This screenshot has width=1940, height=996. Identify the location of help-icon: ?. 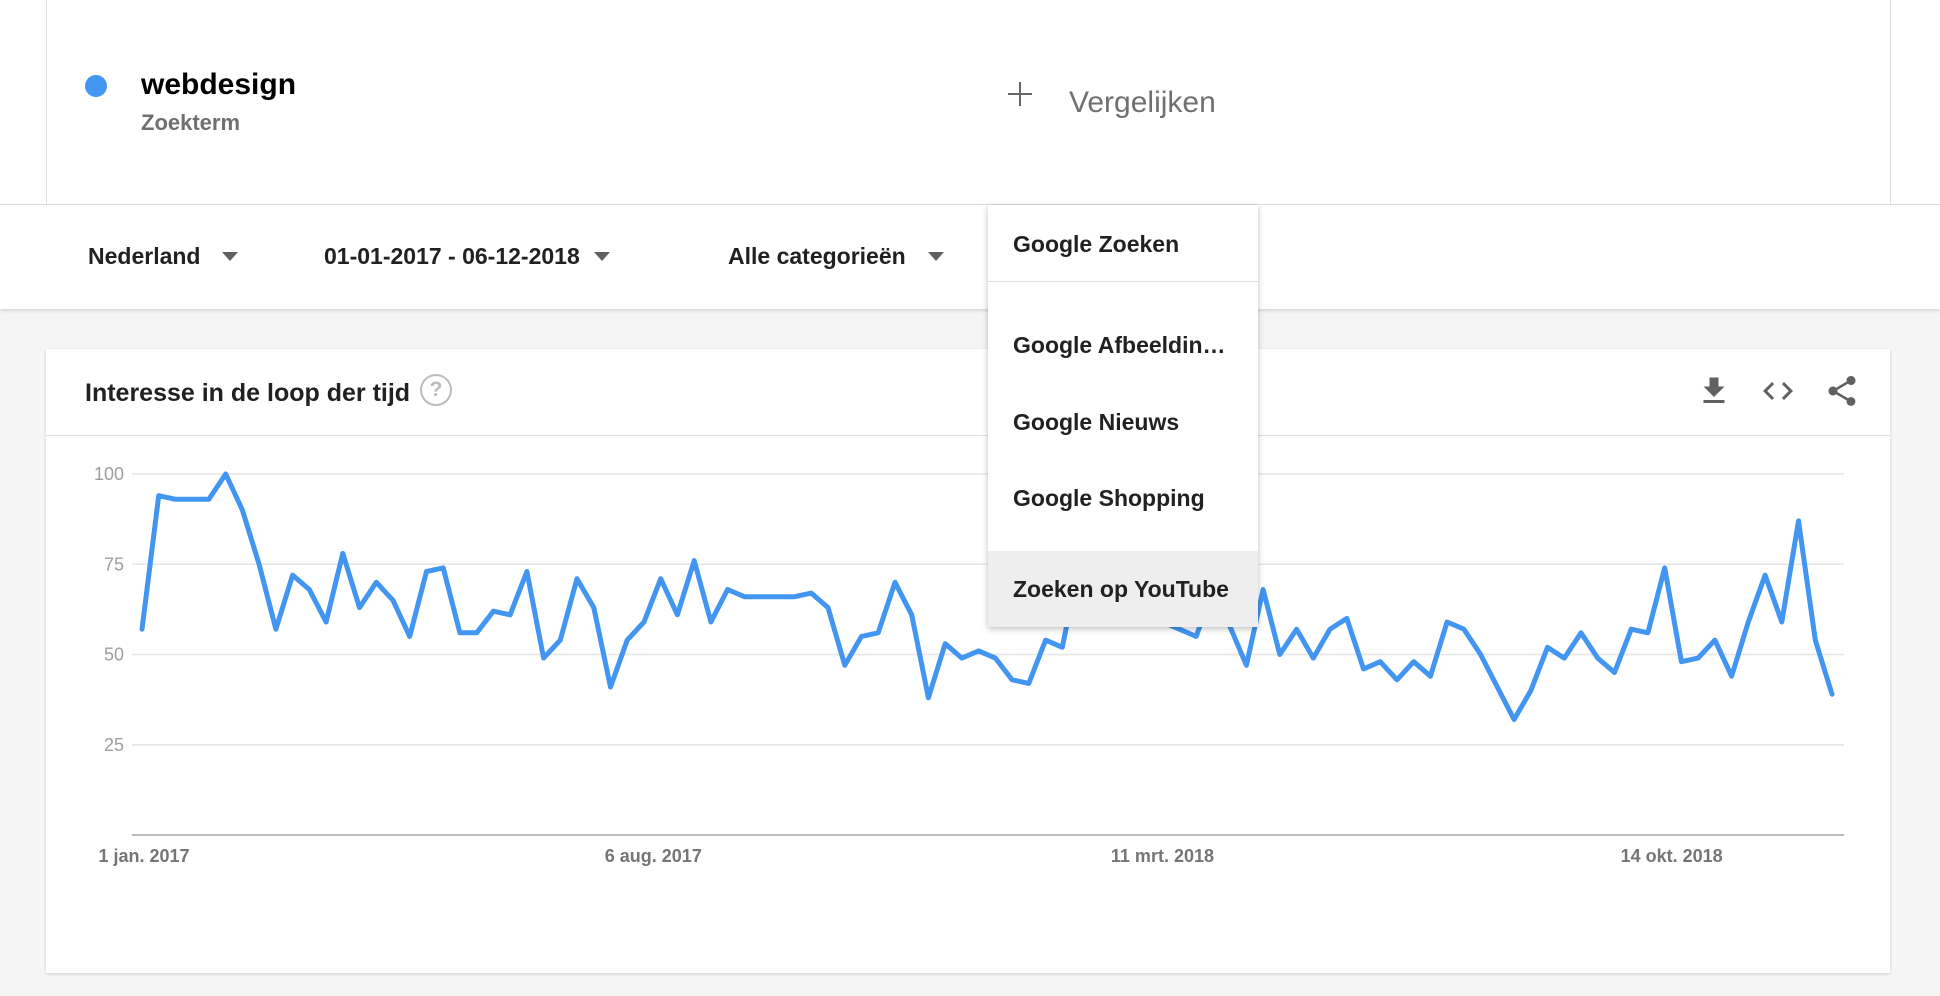
(436, 390).